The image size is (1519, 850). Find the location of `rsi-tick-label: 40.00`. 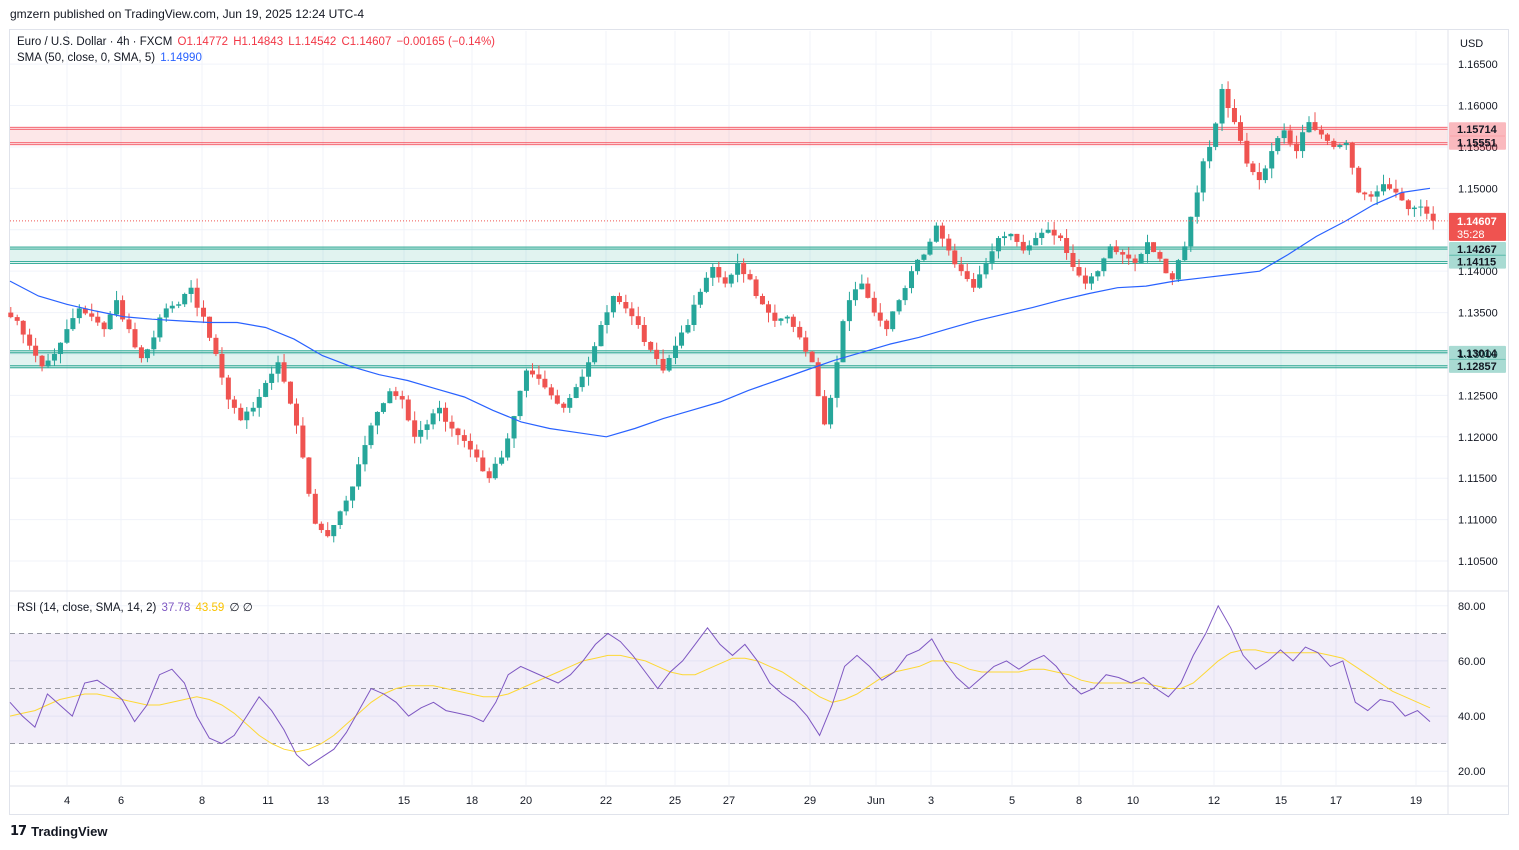

rsi-tick-label: 40.00 is located at coordinates (1472, 717).